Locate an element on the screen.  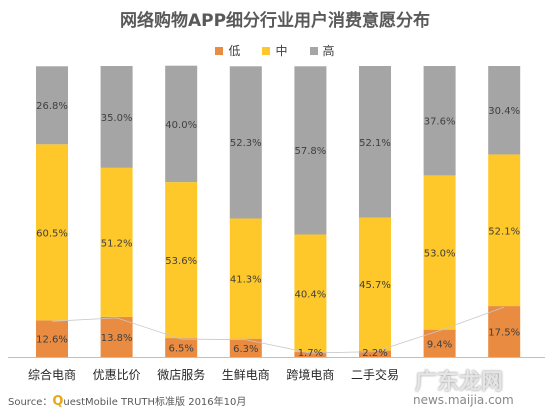
watermark: 广东龙网 news.maijia.com is located at coordinates (450, 387).